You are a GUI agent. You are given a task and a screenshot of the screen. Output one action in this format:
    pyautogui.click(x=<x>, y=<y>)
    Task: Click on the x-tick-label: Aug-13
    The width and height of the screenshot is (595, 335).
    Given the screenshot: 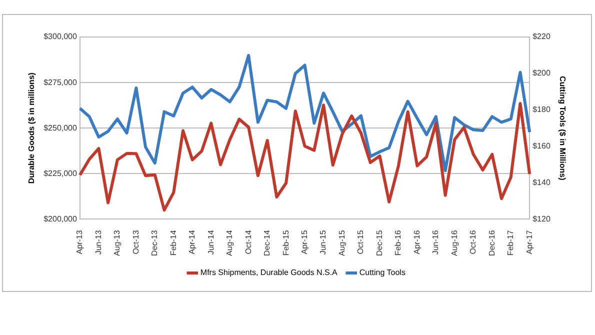 What is the action you would take?
    pyautogui.click(x=117, y=243)
    